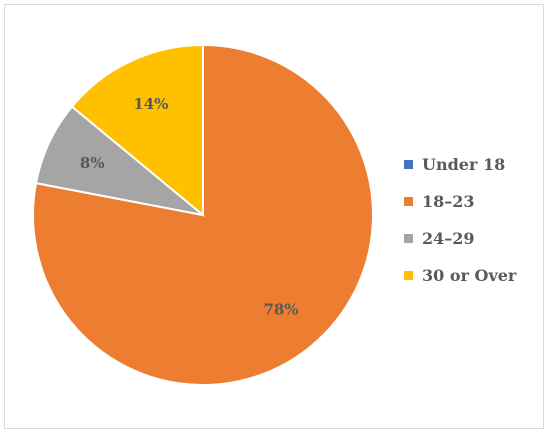 The height and width of the screenshot is (435, 550). I want to click on legend-label: Under 18, so click(464, 164).